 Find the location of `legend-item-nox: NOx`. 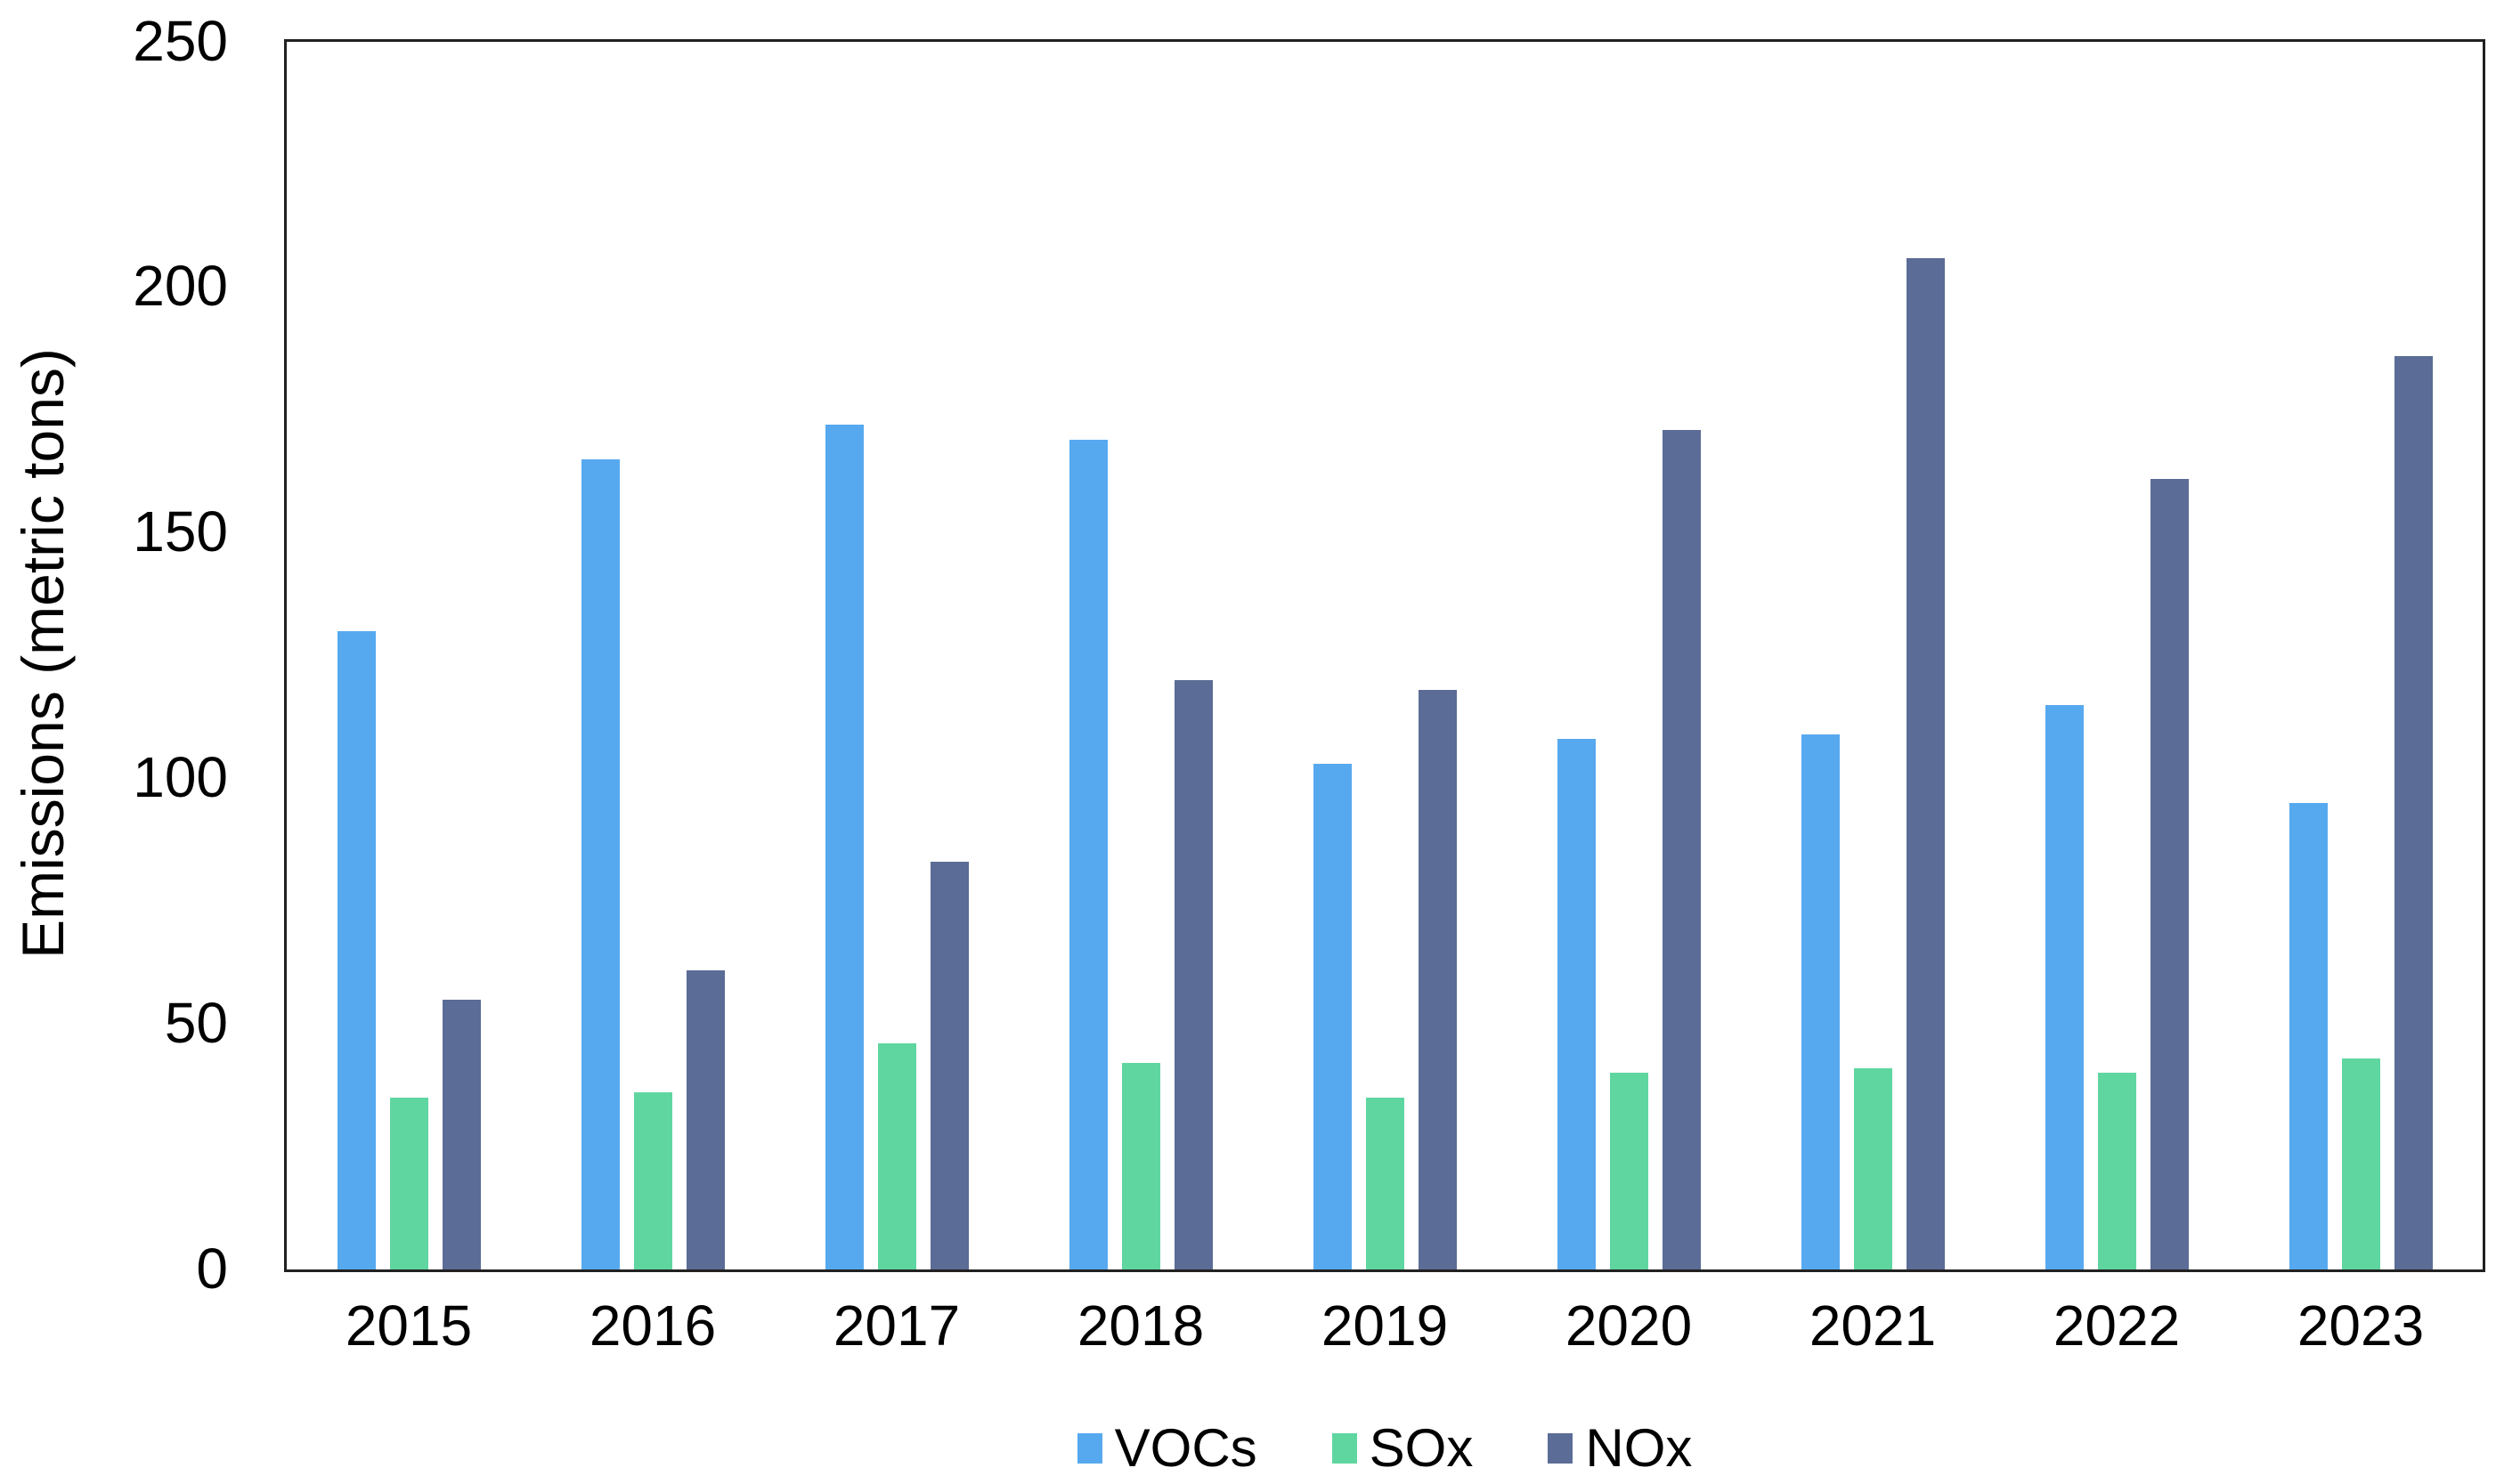

legend-item-nox: NOx is located at coordinates (1620, 1448).